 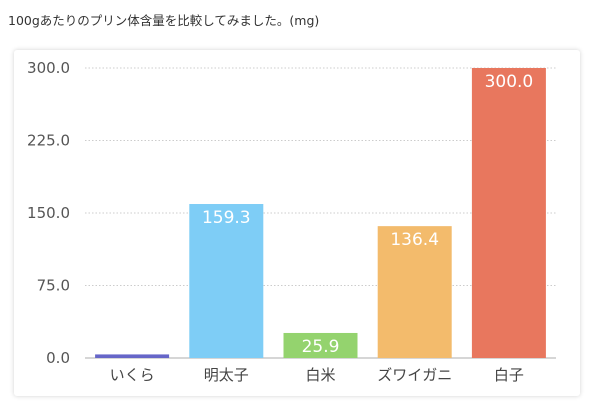 I want to click on chart-caption: 100gあたりのプリン体含量を比較してみました。(mg), so click(x=164, y=20).